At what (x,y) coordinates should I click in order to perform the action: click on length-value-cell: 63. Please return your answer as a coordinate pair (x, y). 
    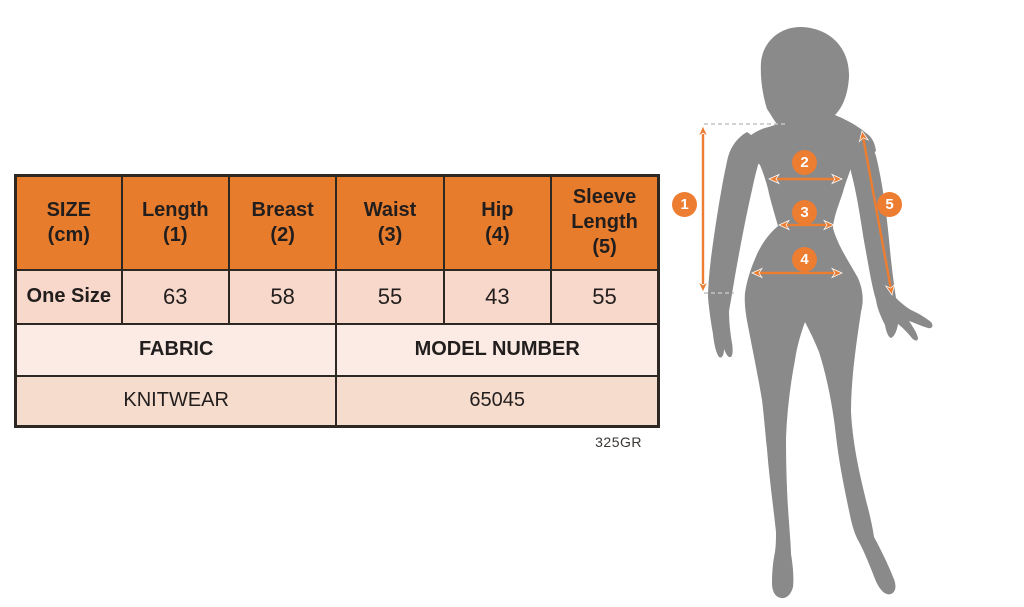
    Looking at the image, I should click on (175, 296).